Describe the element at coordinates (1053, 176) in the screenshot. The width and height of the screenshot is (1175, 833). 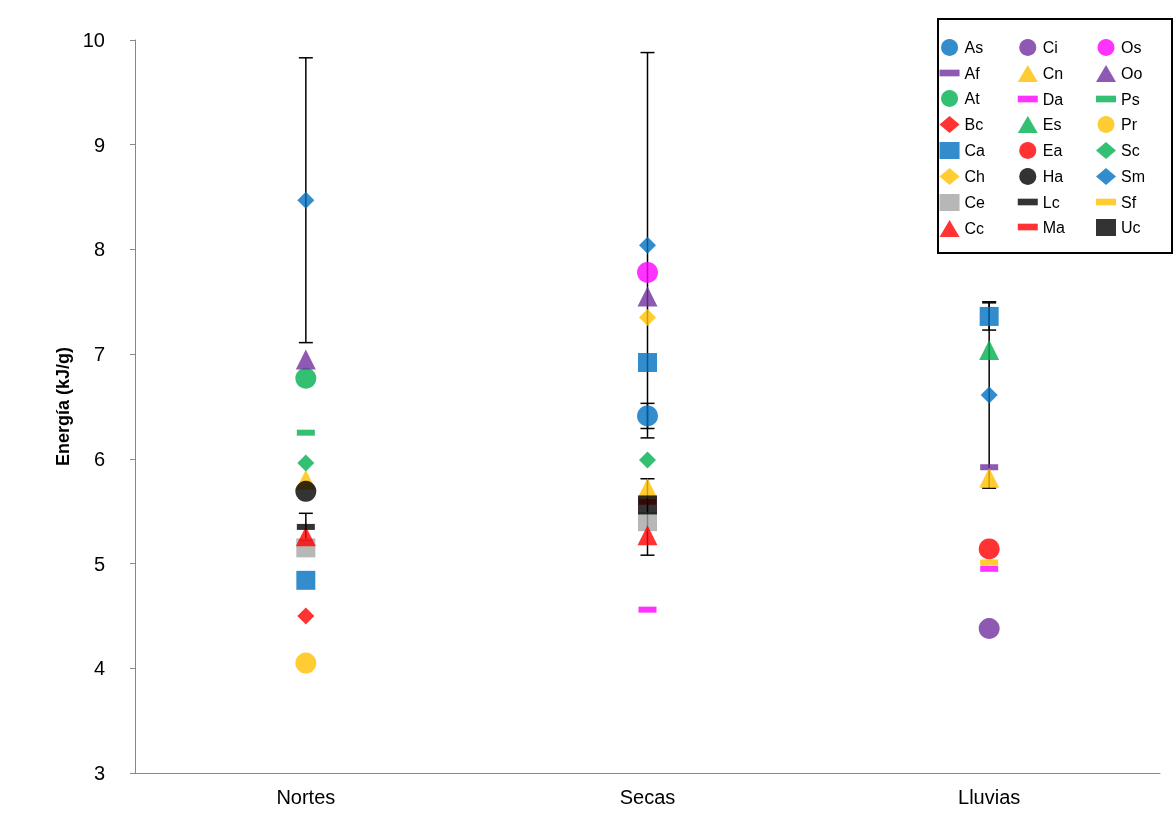
I see `legend-label: Ha` at that location.